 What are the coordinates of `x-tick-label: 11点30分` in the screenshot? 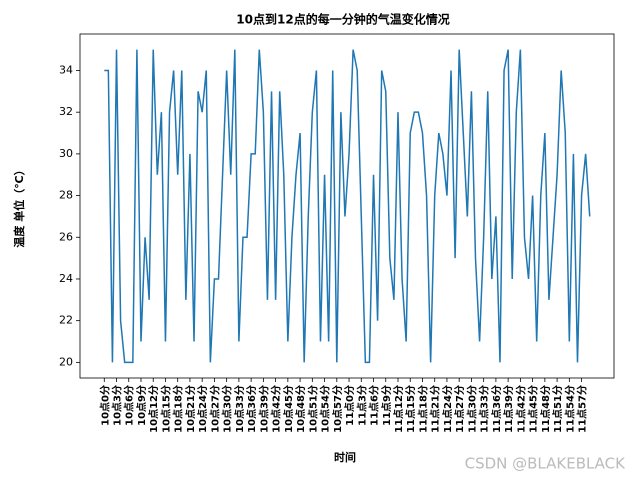 It's located at (471, 409).